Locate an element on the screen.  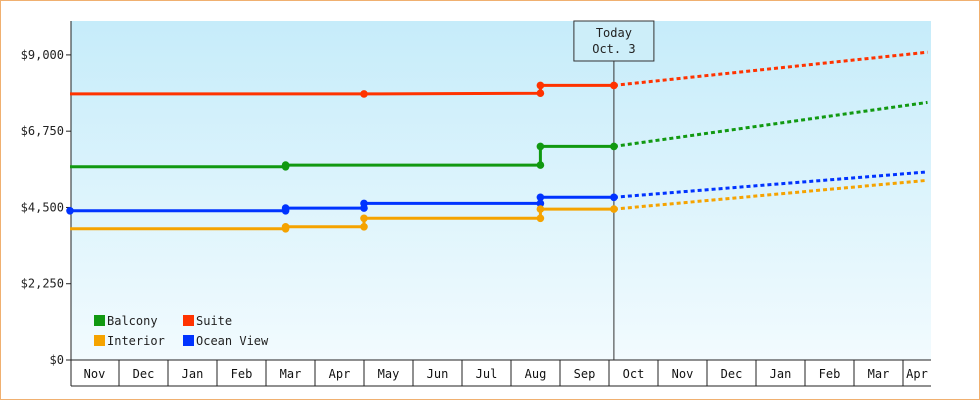
y-axis-ticks: $0 $2,250 $4,500 $6,750 $9,000 is located at coordinates (46, 207).